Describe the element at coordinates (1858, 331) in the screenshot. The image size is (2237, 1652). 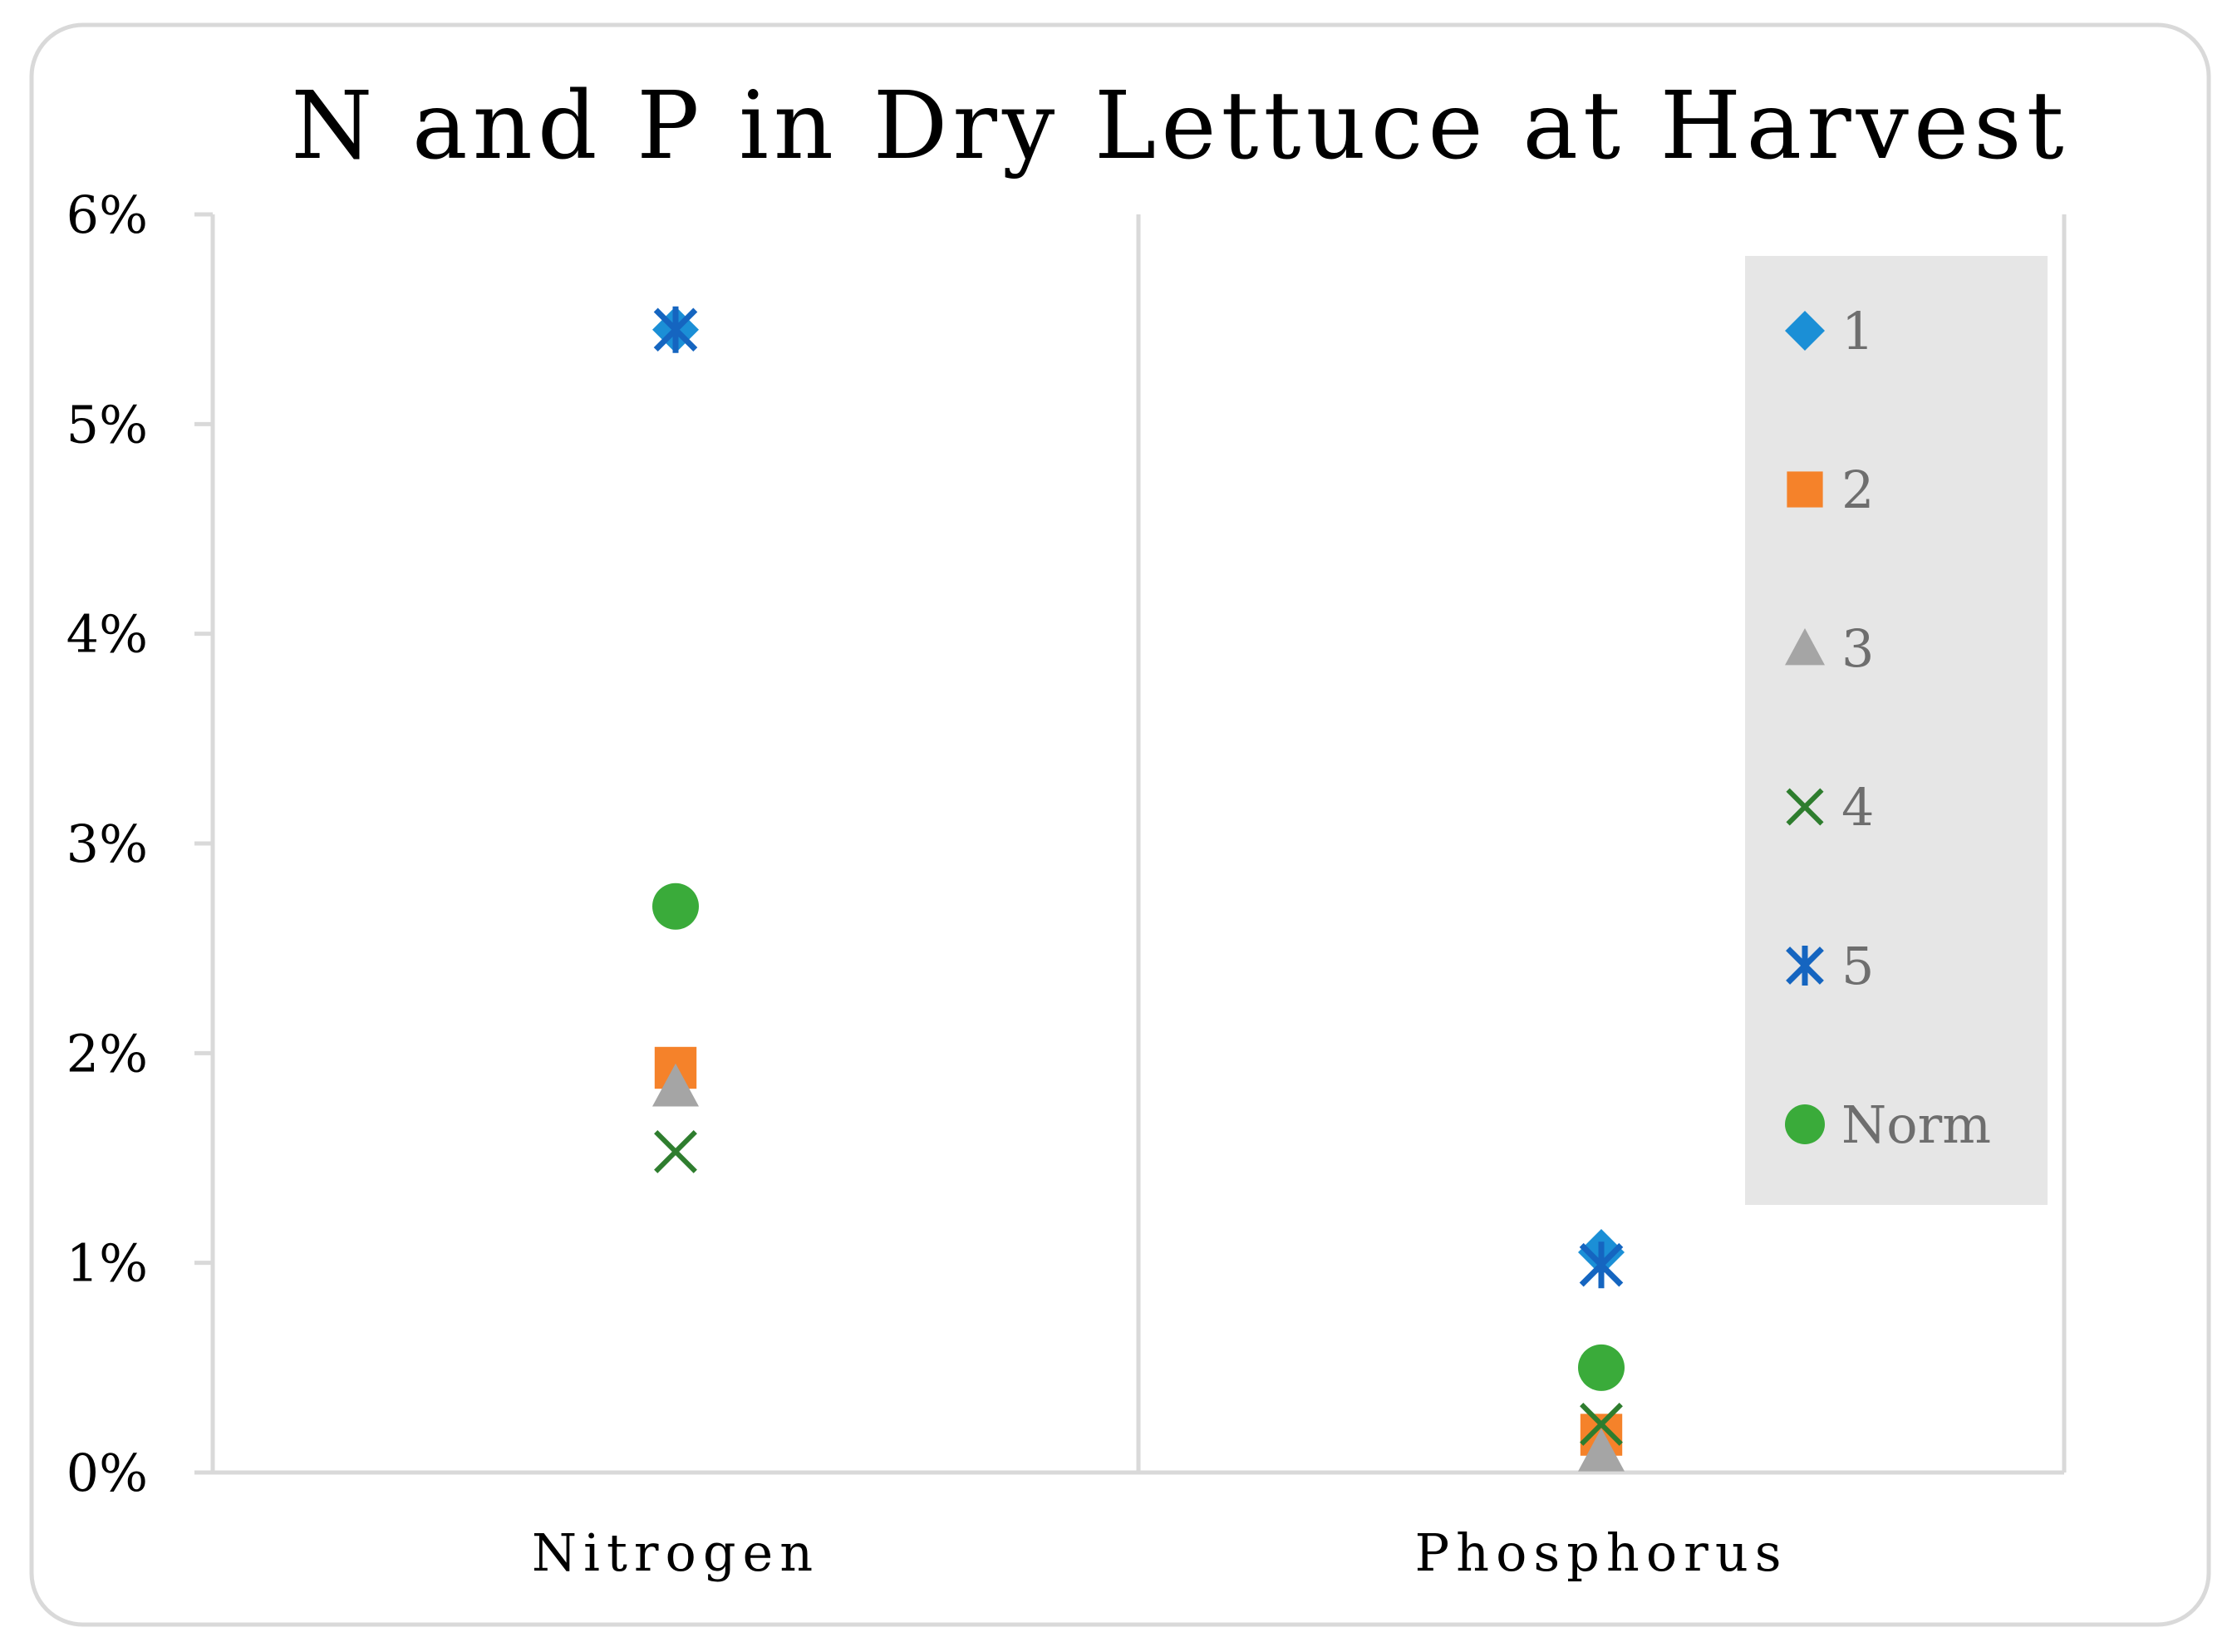
I see `legend-label: 1` at that location.